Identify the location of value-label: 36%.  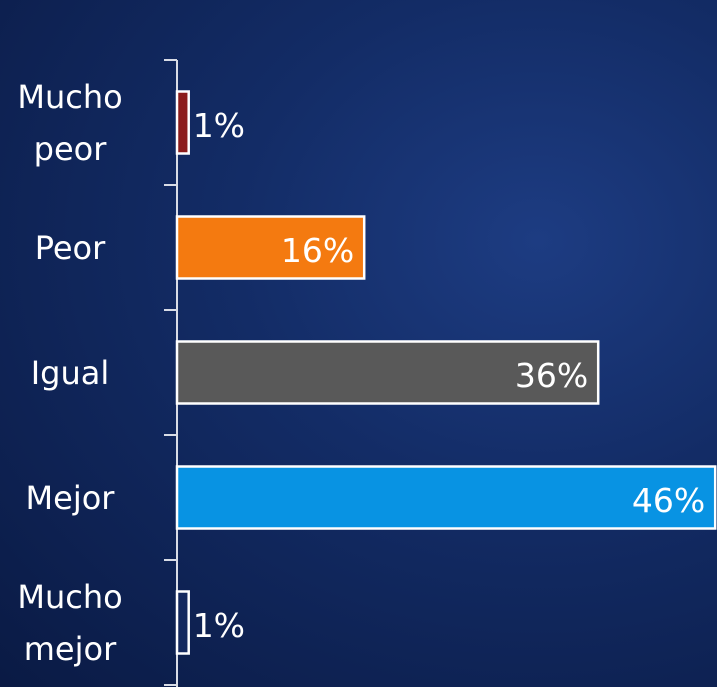
(551, 375).